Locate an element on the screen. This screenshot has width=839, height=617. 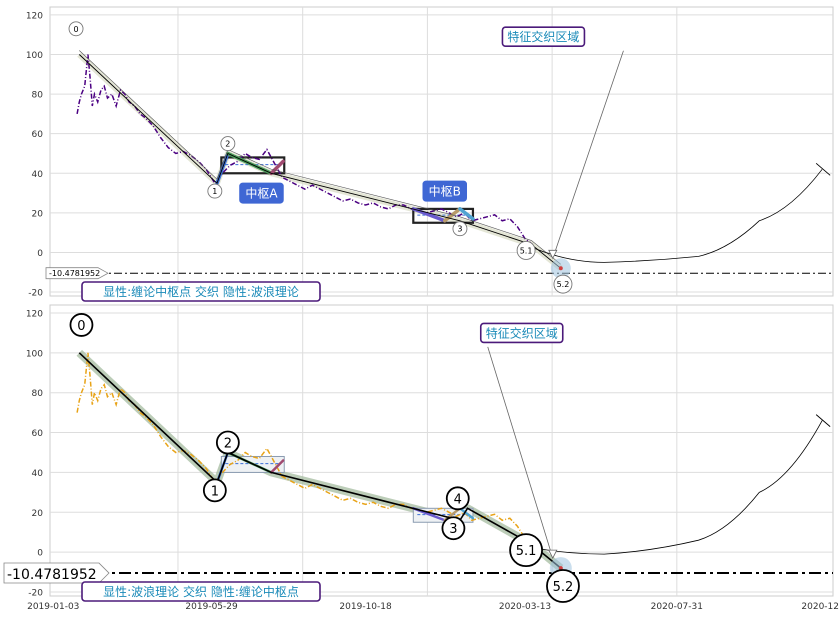
zhongshu-label: 中枢B is located at coordinates (445, 191).